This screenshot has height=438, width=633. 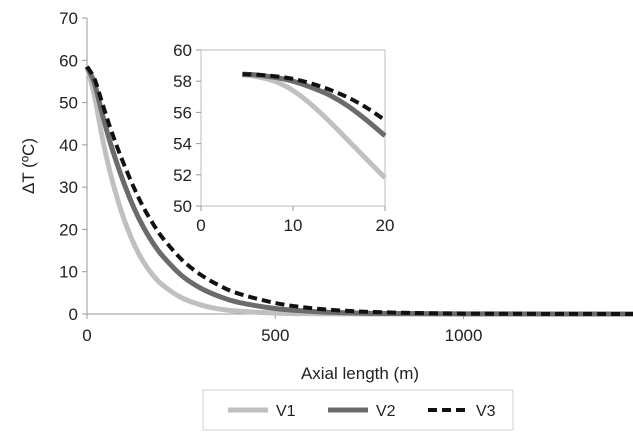 What do you see at coordinates (464, 335) in the screenshot?
I see `x-tick-label: 1000` at bounding box center [464, 335].